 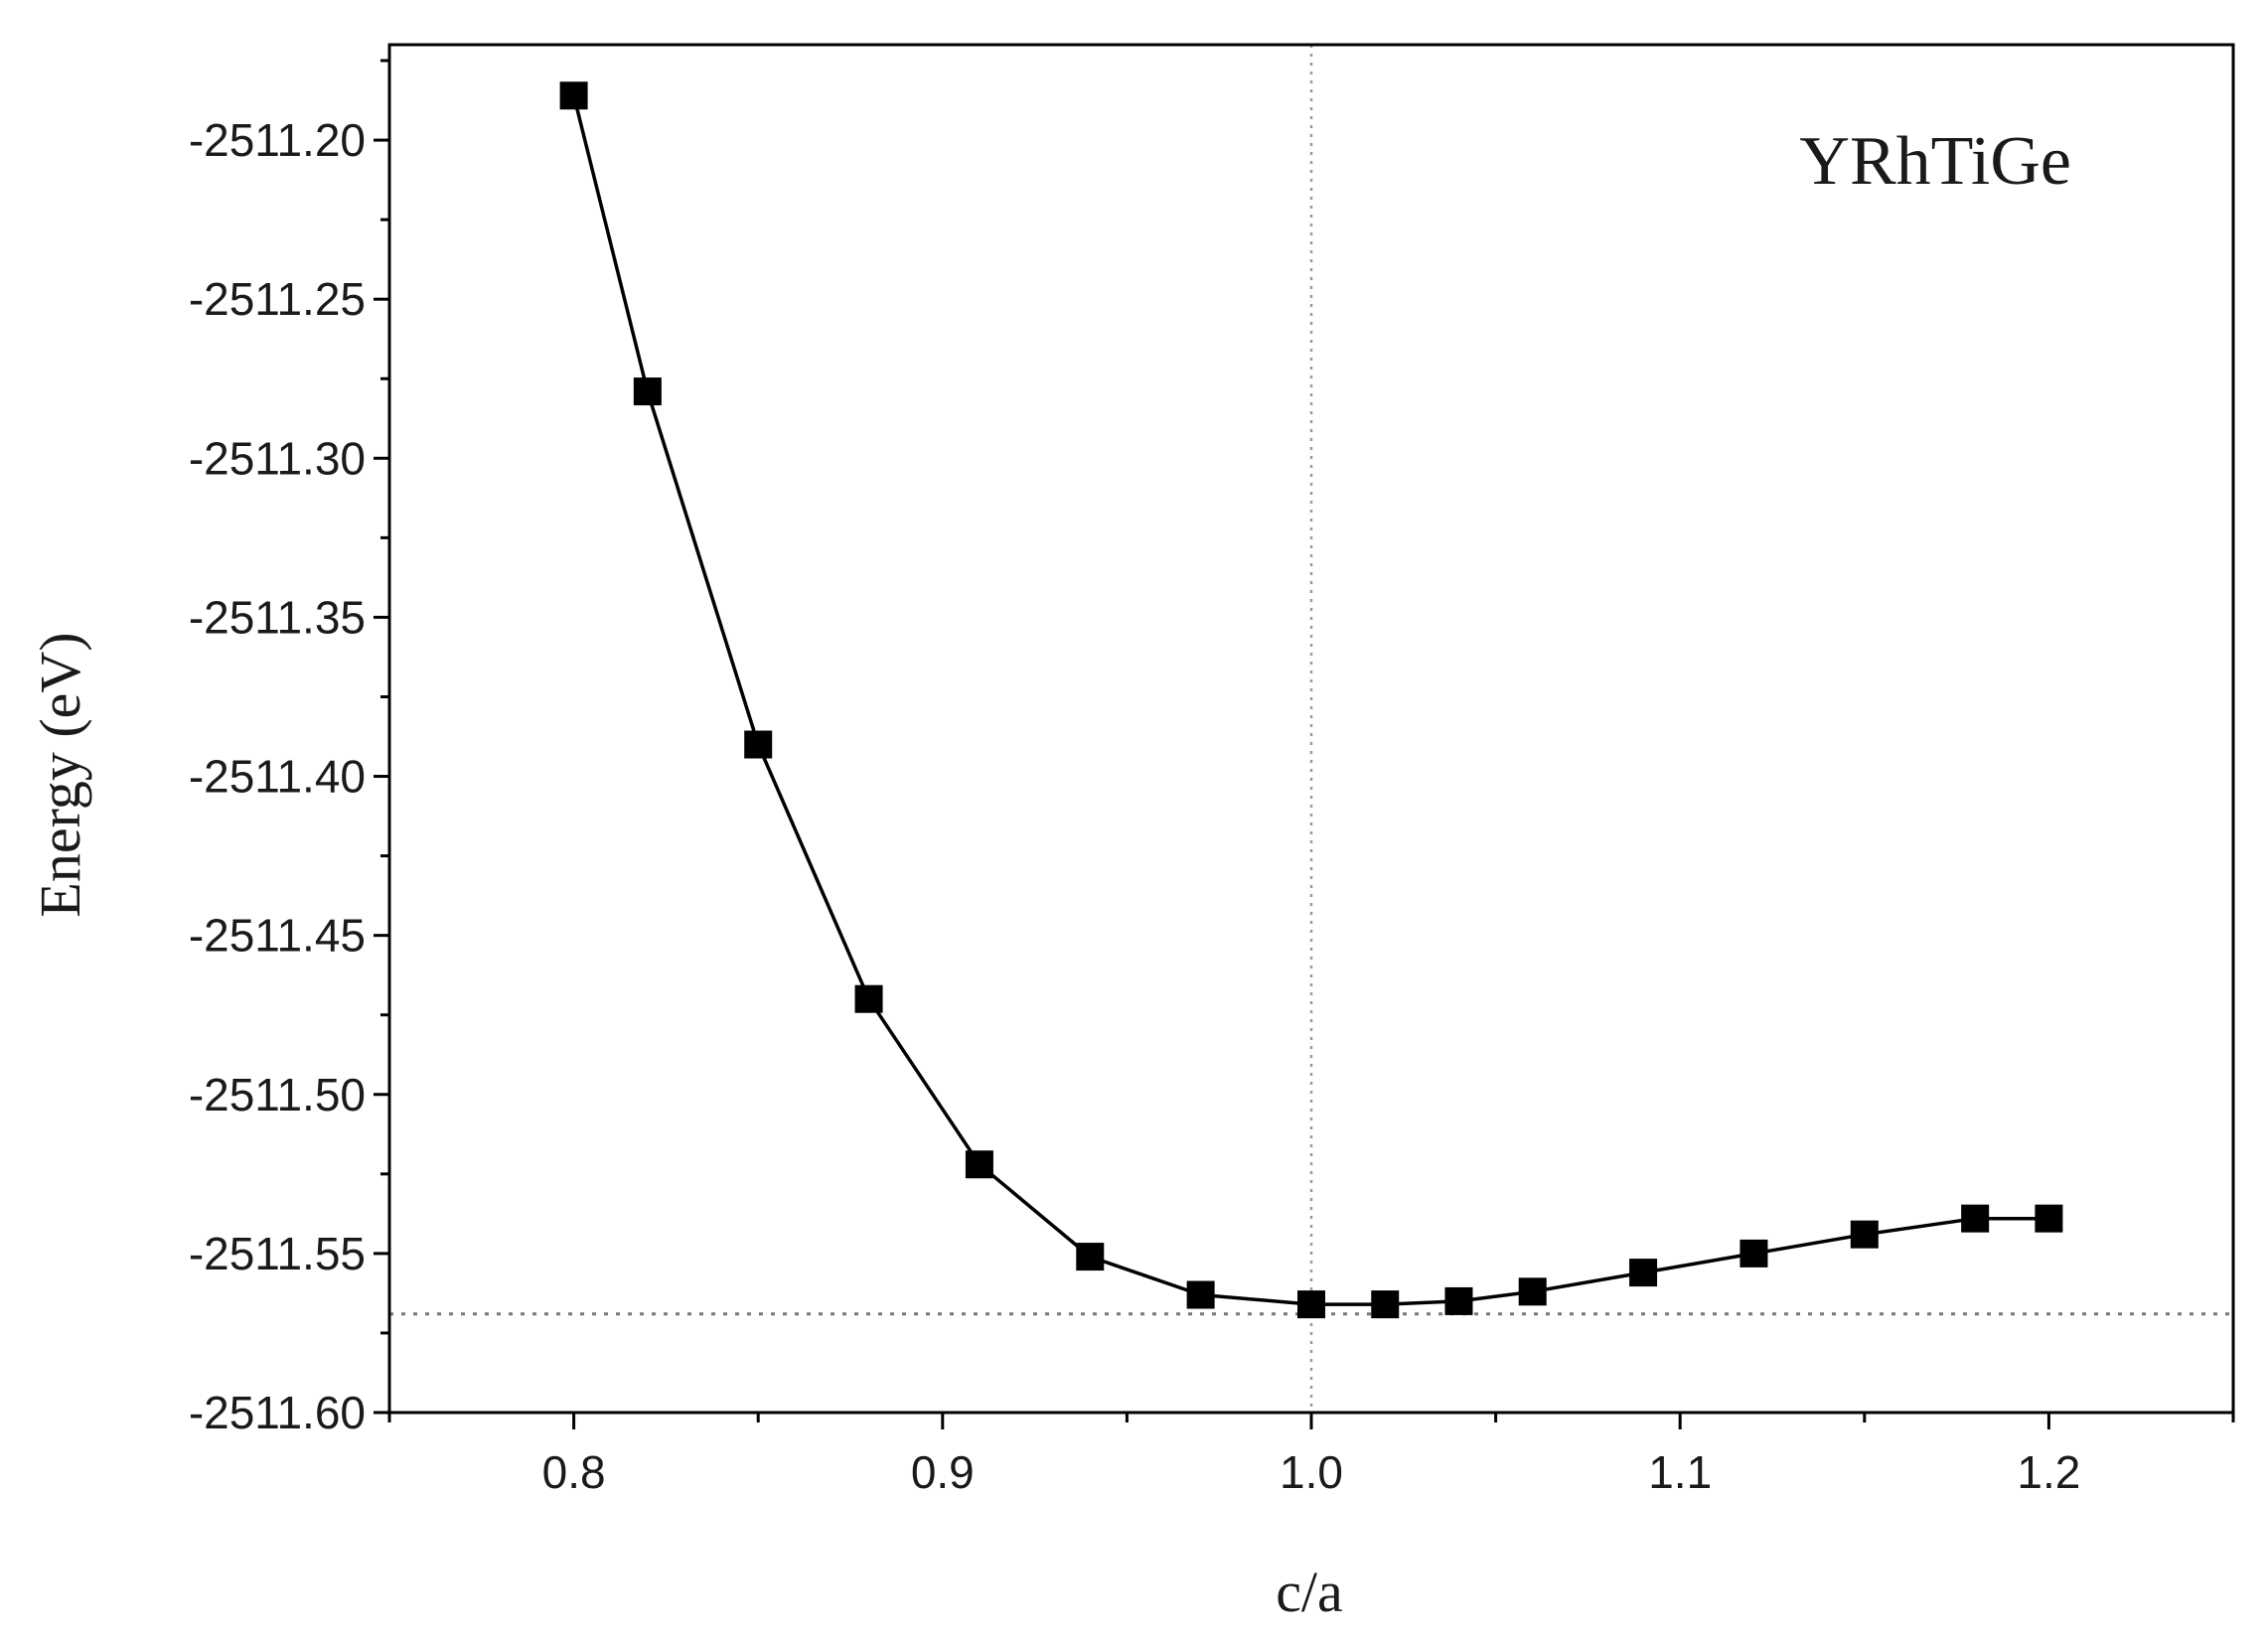 I want to click on x-tick-label: 0.8, so click(x=574, y=1472).